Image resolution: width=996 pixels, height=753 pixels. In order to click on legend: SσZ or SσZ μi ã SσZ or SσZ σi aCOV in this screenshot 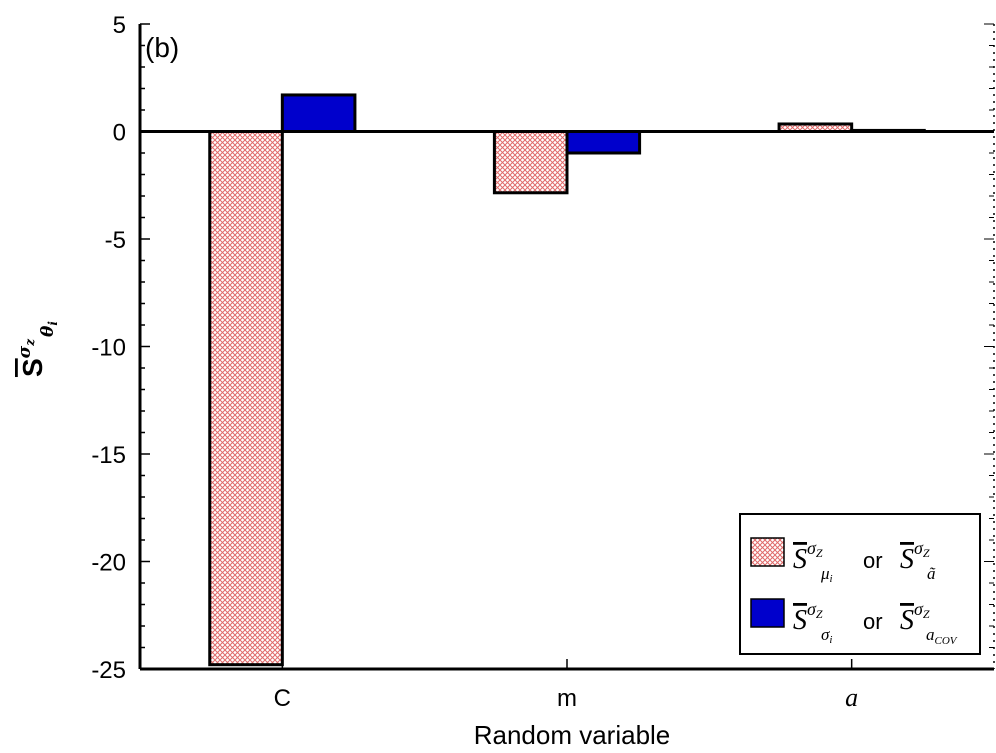, I will do `click(860, 584)`.